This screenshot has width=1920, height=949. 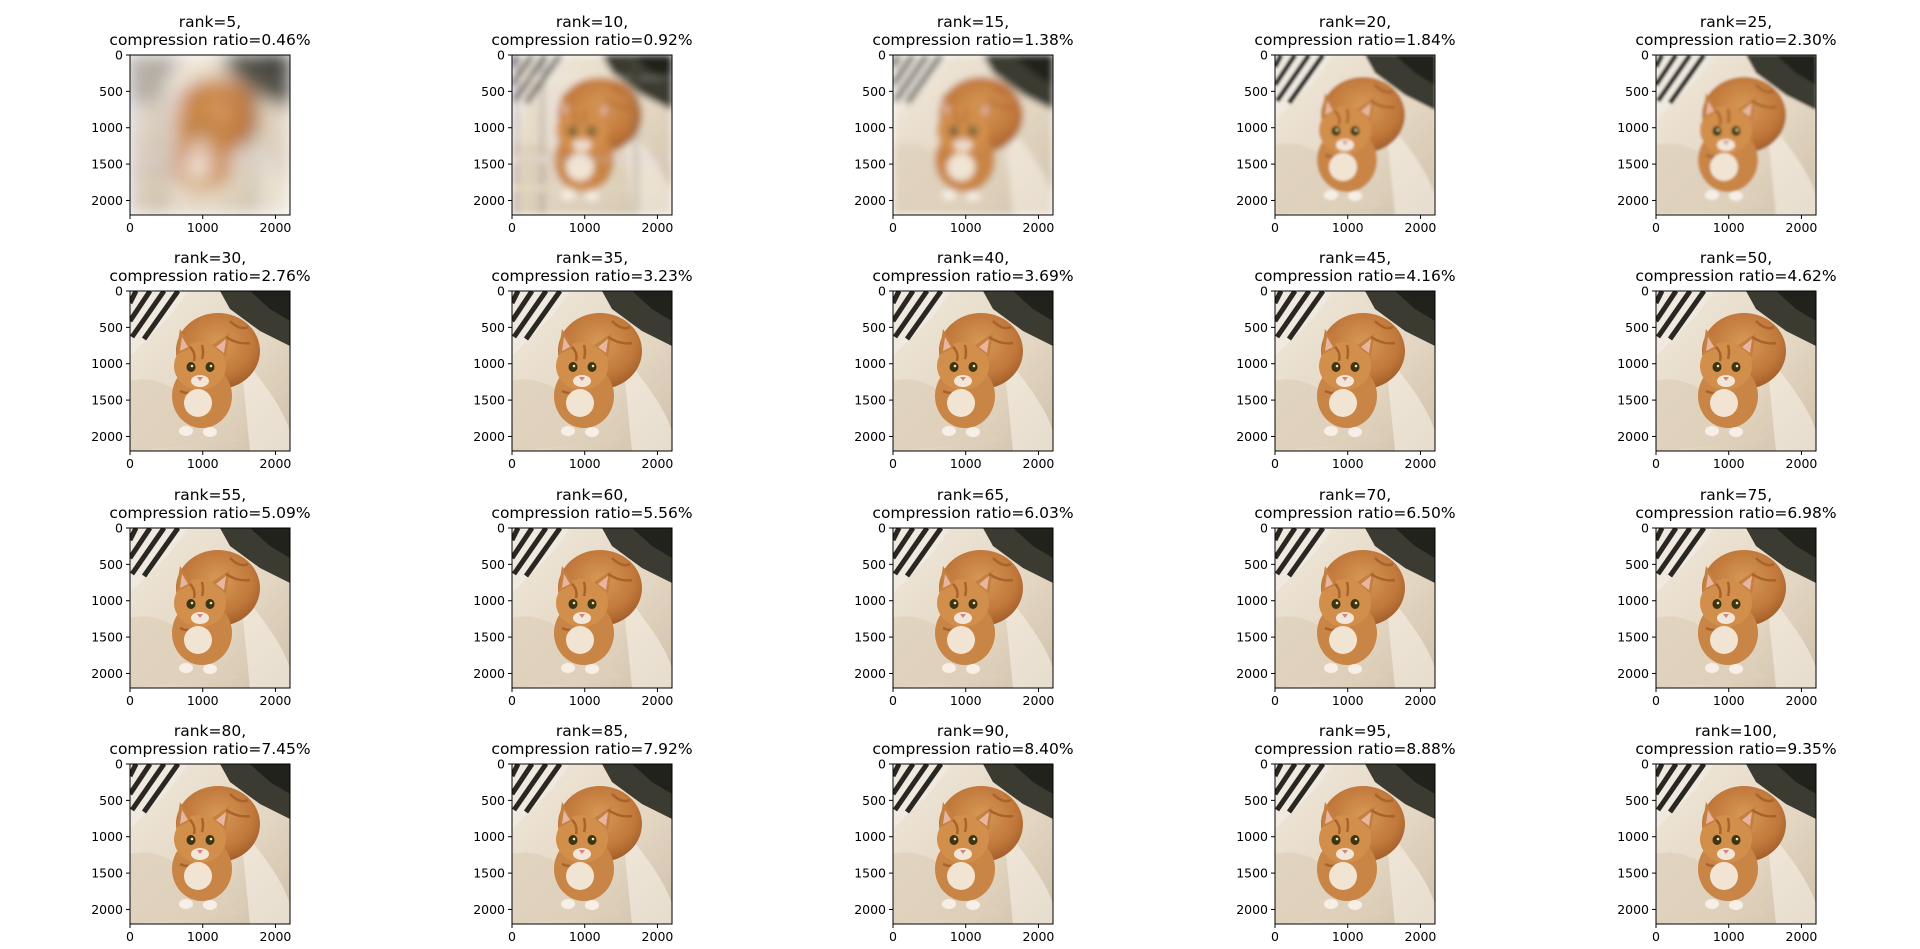 What do you see at coordinates (972, 276) in the screenshot?
I see `subplot-title-ratio: compression ratio=3.69%` at bounding box center [972, 276].